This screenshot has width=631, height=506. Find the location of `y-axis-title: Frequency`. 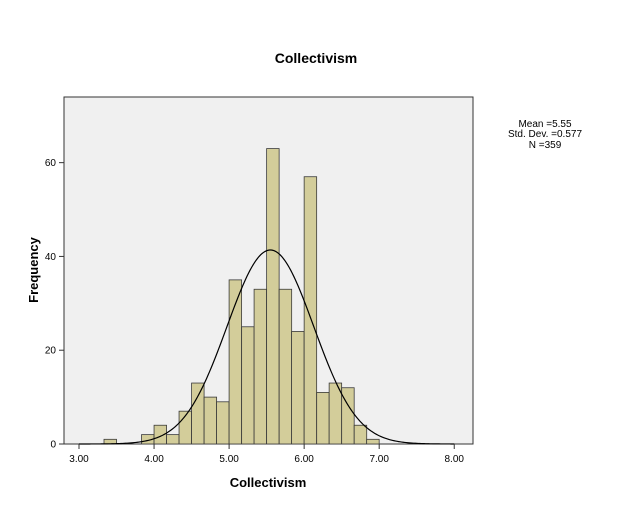

y-axis-title: Frequency is located at coordinates (33, 269).